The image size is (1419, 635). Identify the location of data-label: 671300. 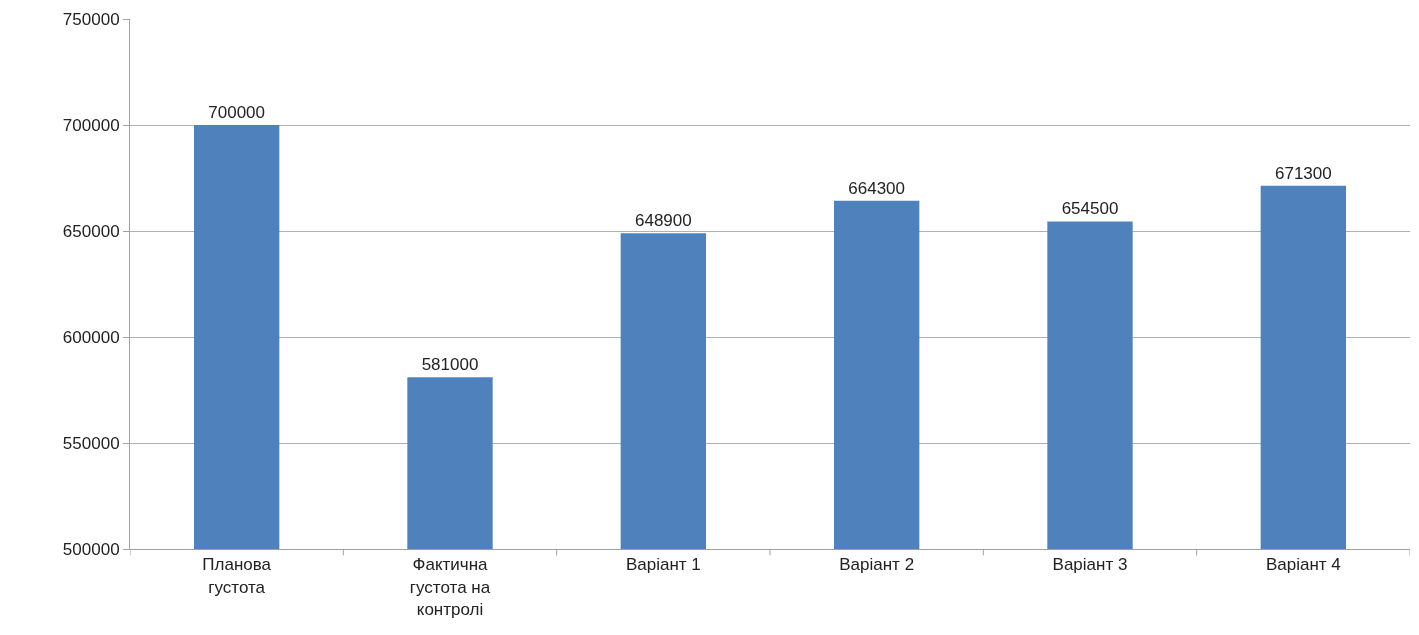
(1303, 173).